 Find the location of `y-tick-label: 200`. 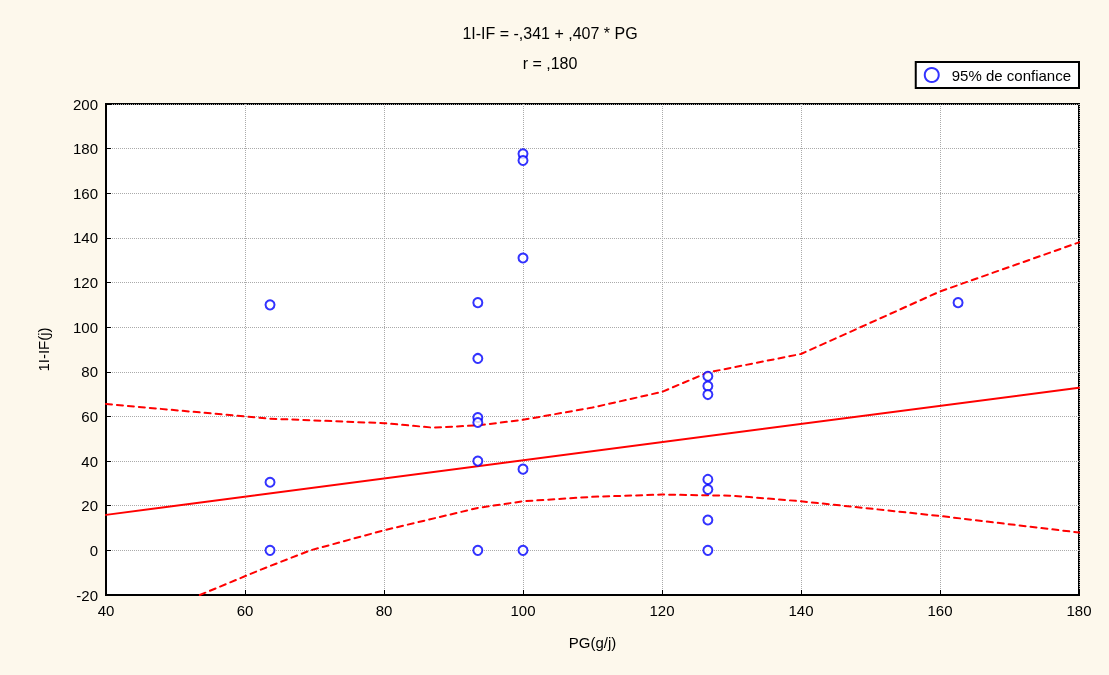

y-tick-label: 200 is located at coordinates (85, 104).